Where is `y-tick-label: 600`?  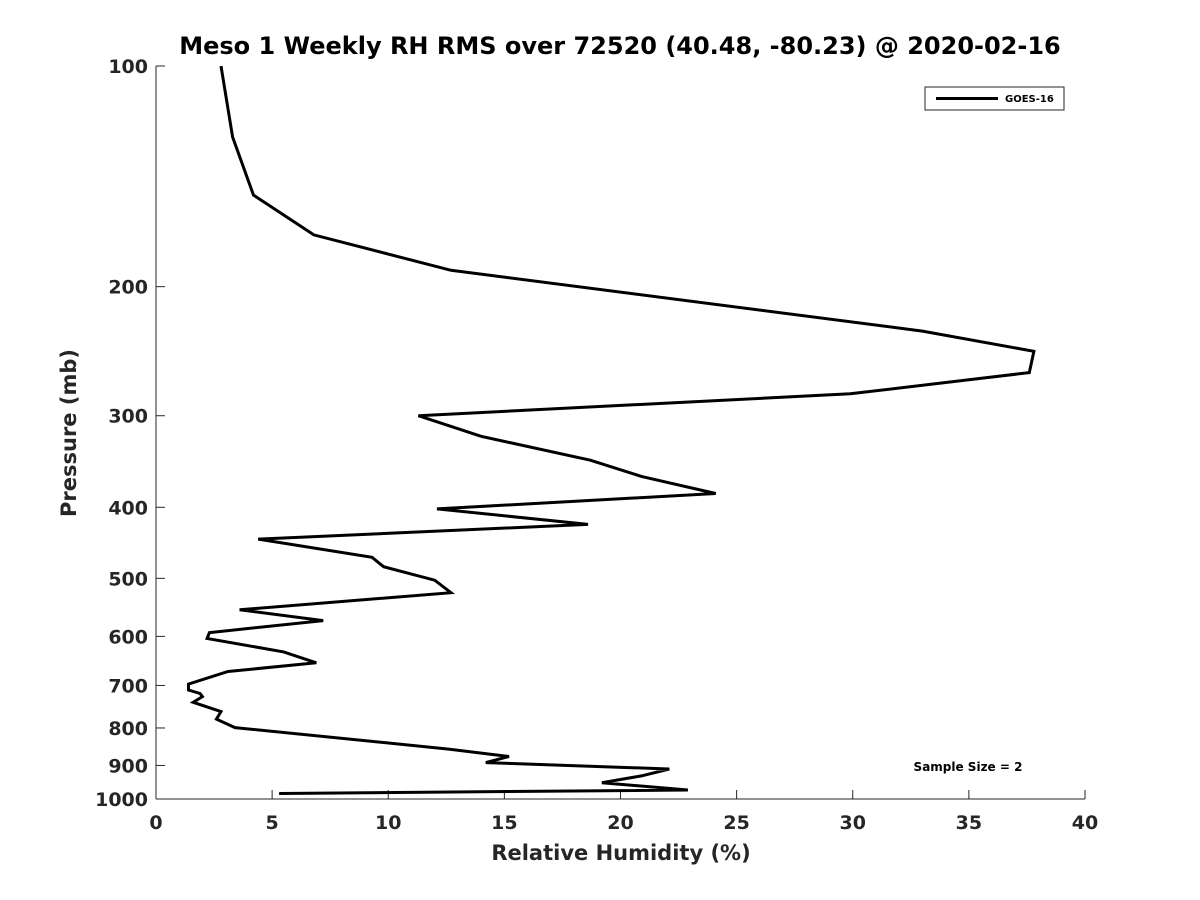
y-tick-label: 600 is located at coordinates (128, 637).